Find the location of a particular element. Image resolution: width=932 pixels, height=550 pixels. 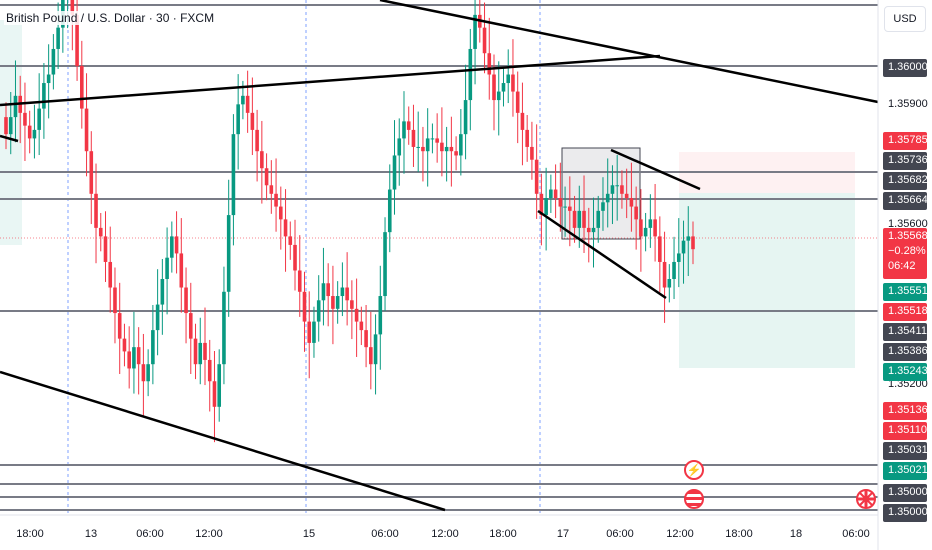

price-tag: 1.35664 is located at coordinates (905, 201).